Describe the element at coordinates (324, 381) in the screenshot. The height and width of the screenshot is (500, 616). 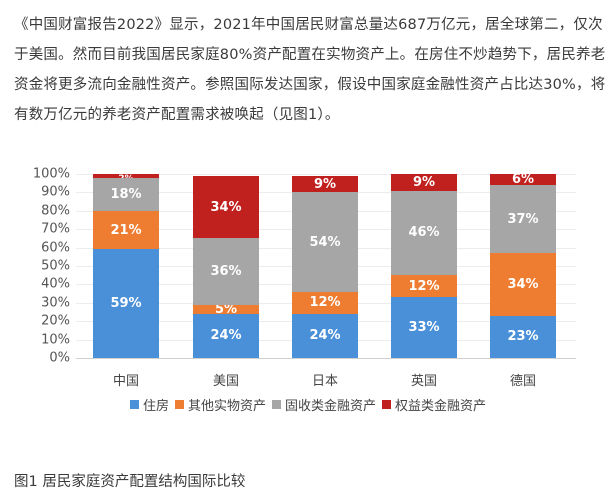
I see `x-axis-label: 日本` at that location.